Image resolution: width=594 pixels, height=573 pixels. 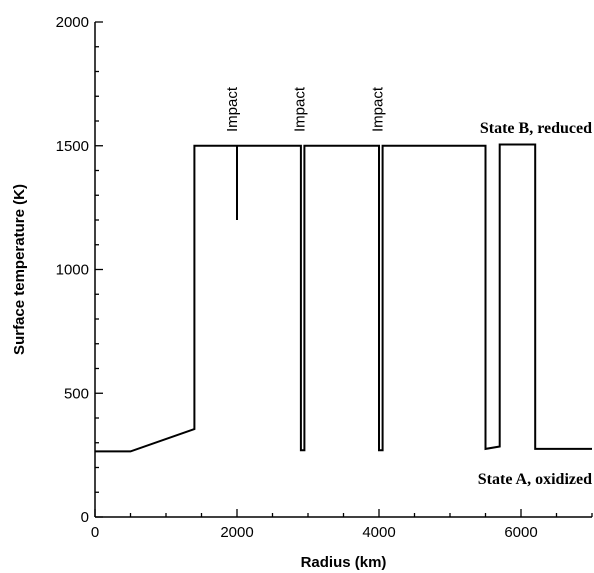 I want to click on annotations: Impact Impact Impact, so click(x=305, y=109).